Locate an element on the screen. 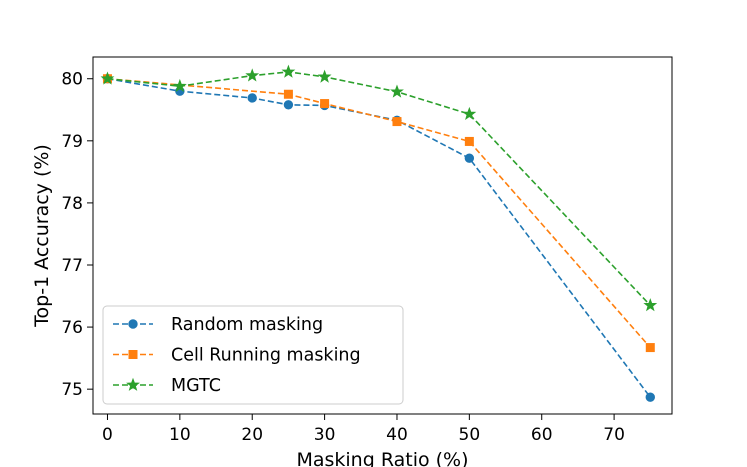 This screenshot has height=467, width=747. legend: Random masking Cell Running masking MGTC is located at coordinates (253, 355).